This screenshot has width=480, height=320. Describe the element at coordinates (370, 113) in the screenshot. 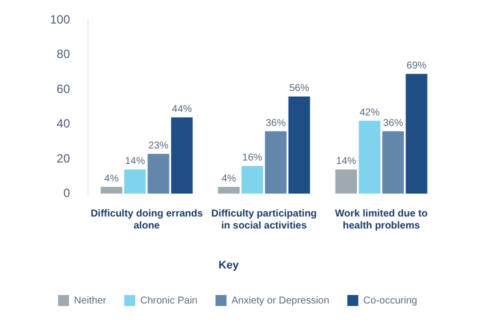

I see `data-label: 42%` at that location.